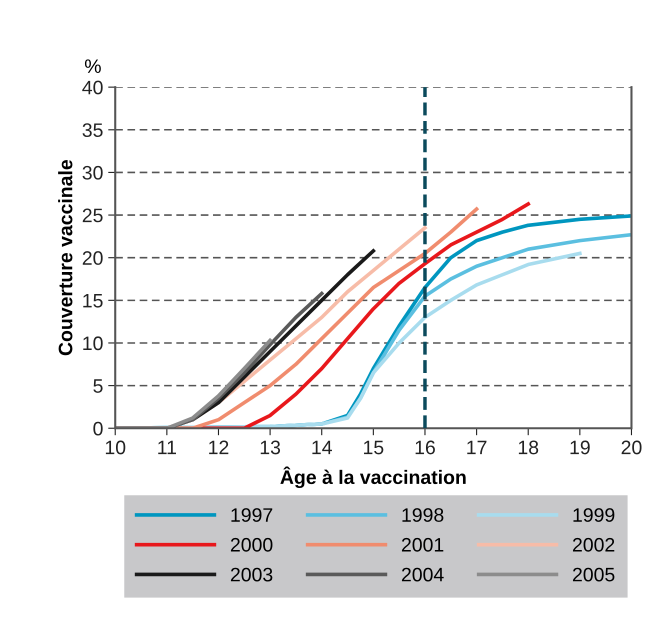 The height and width of the screenshot is (627, 651). What do you see at coordinates (322, 447) in the screenshot?
I see `x-tick-label: 14` at bounding box center [322, 447].